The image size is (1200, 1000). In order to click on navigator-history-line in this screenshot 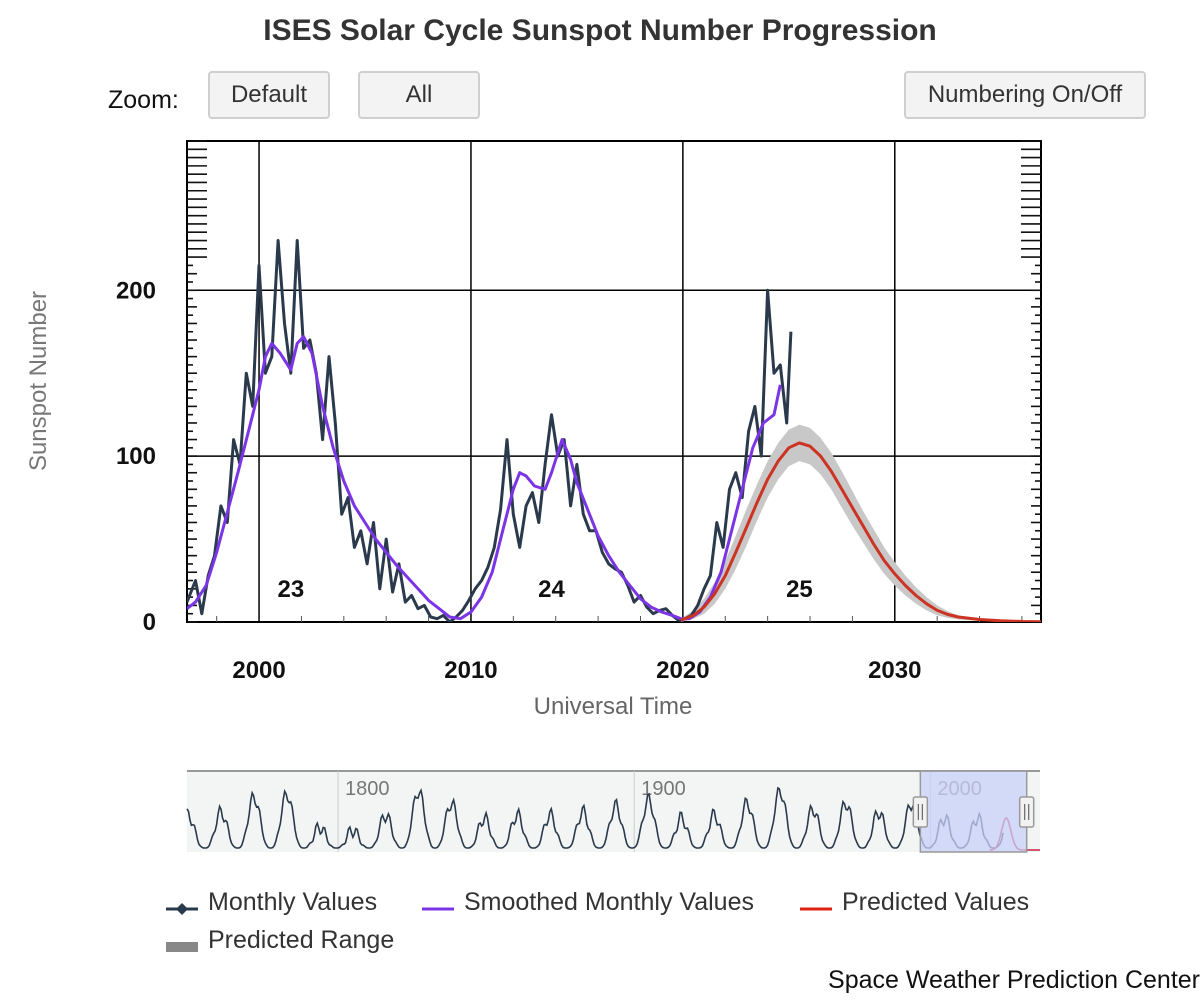, I will do `click(595, 817)`.